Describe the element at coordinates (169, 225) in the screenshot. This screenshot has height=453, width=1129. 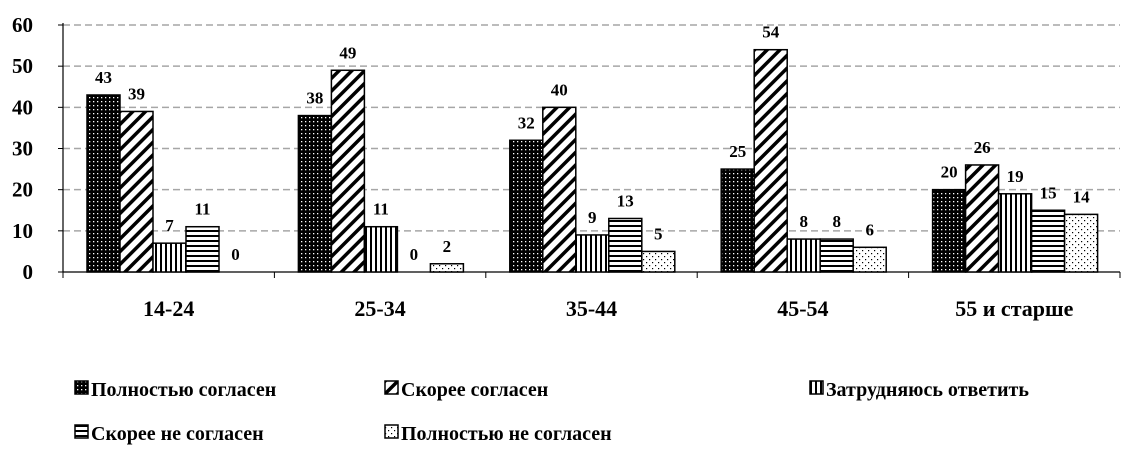
I see `data-label: 7` at that location.